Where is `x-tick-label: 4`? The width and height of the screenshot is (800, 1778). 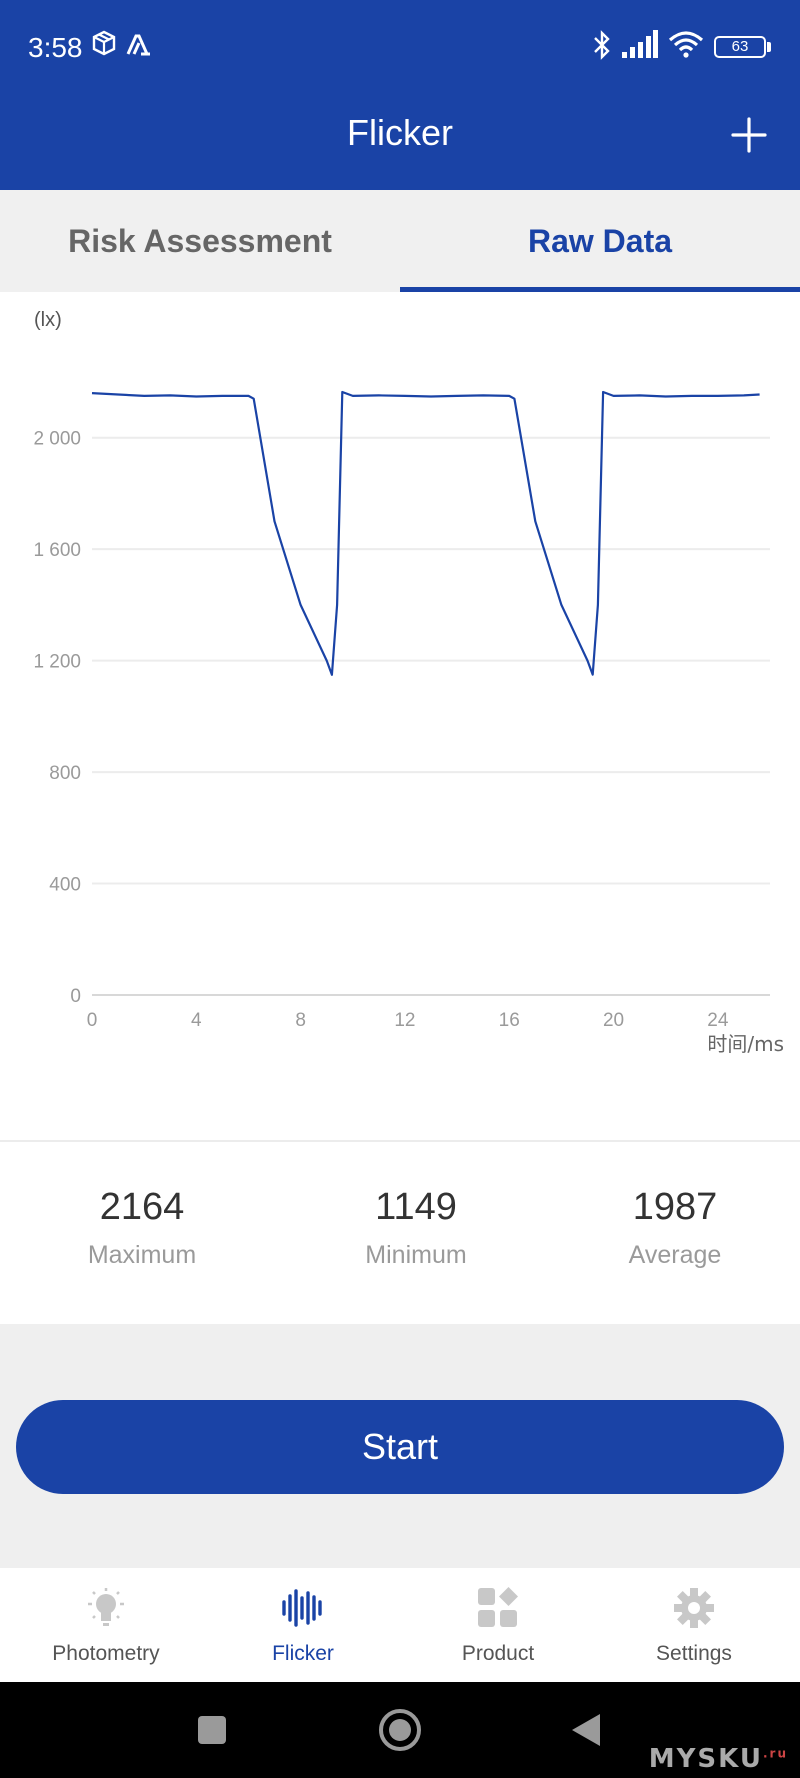
x-tick-label: 4 is located at coordinates (196, 1020).